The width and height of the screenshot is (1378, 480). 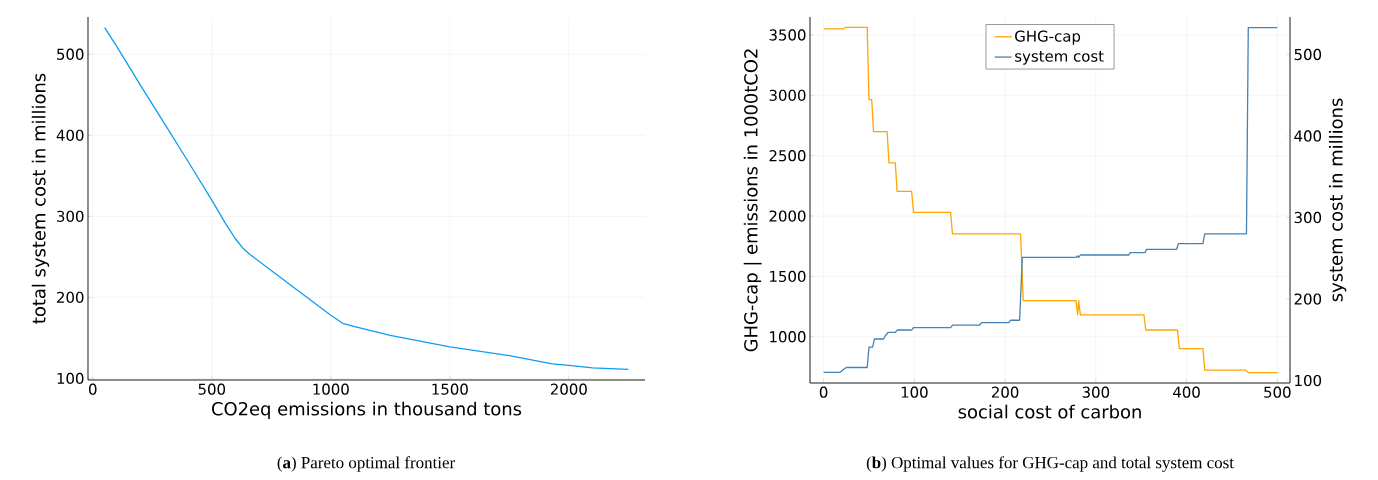 What do you see at coordinates (1337, 200) in the screenshot?
I see `y2-axis-title: system cost in millions` at bounding box center [1337, 200].